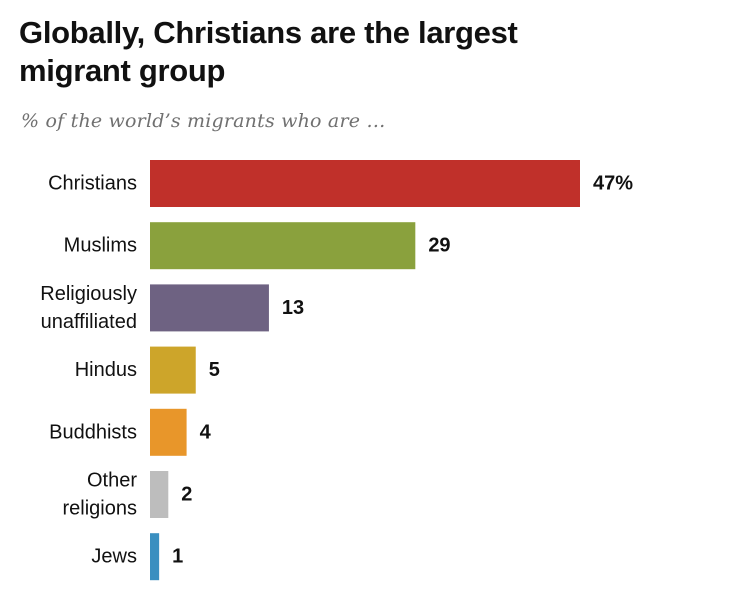  What do you see at coordinates (112, 481) in the screenshot?
I see `category-label-5-line-1: Other` at bounding box center [112, 481].